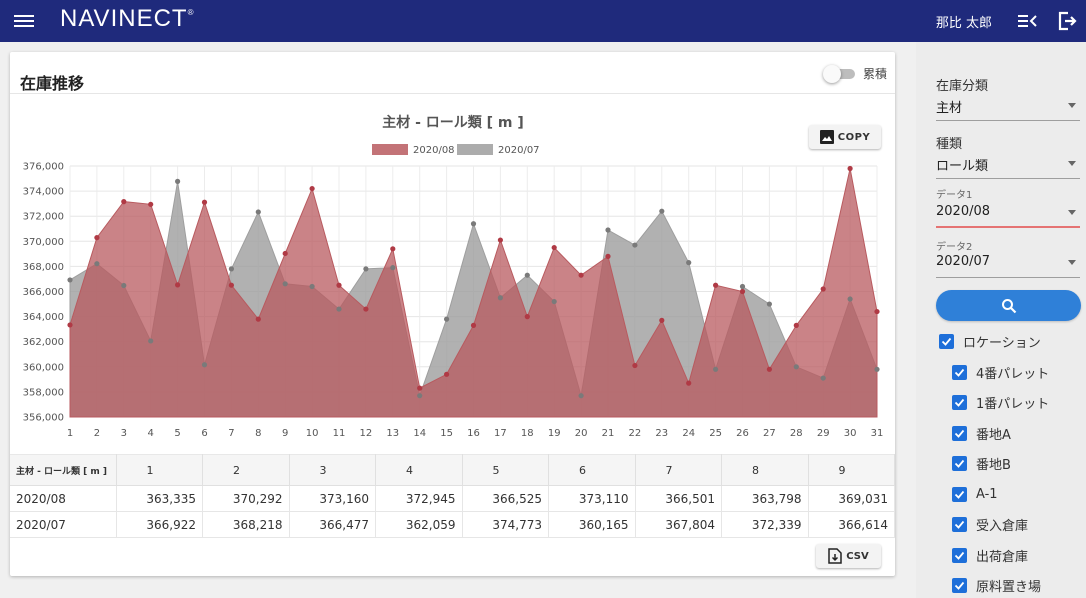 The image size is (1086, 598). What do you see at coordinates (688, 433) in the screenshot?
I see `x-tick-label: 24` at bounding box center [688, 433].